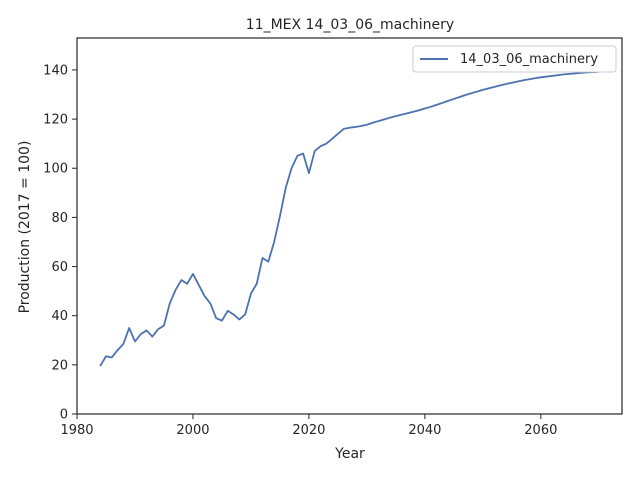  What do you see at coordinates (55, 70) in the screenshot?
I see `y-tick-label: 140` at bounding box center [55, 70].